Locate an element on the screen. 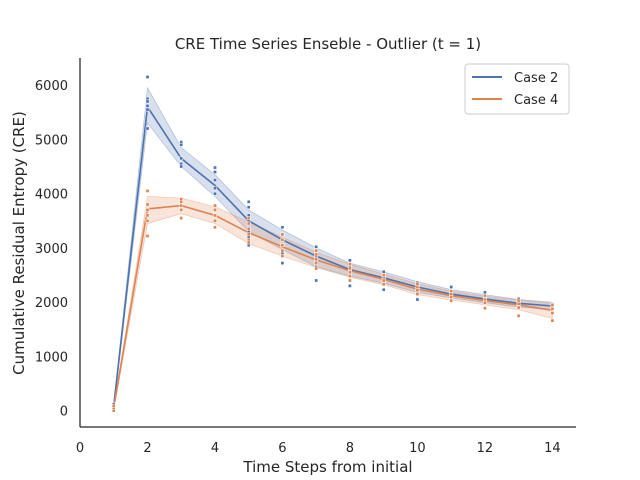  y-tick-label: 3000 is located at coordinates (51, 249).